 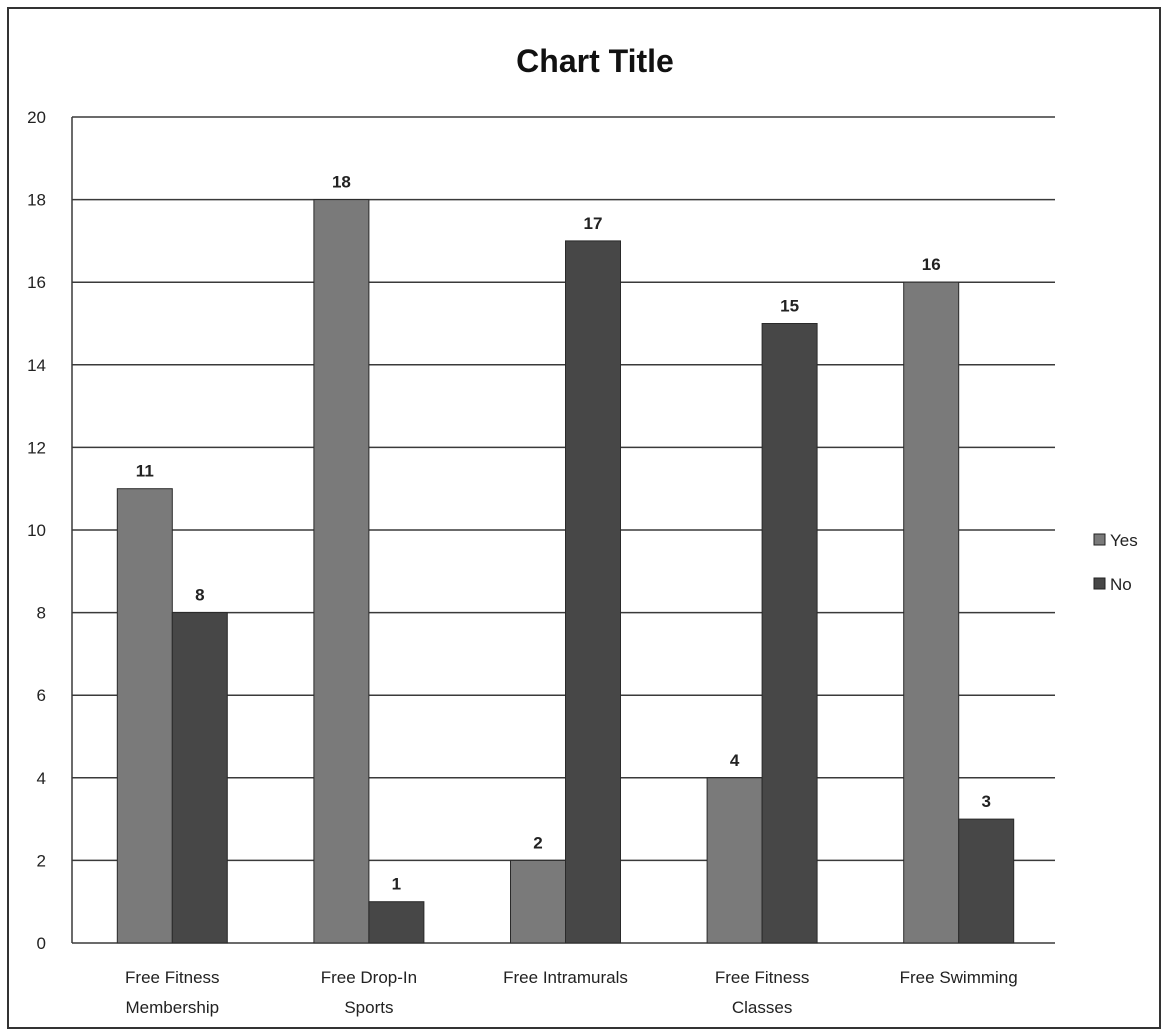 I want to click on data-label: 1, so click(x=396, y=884).